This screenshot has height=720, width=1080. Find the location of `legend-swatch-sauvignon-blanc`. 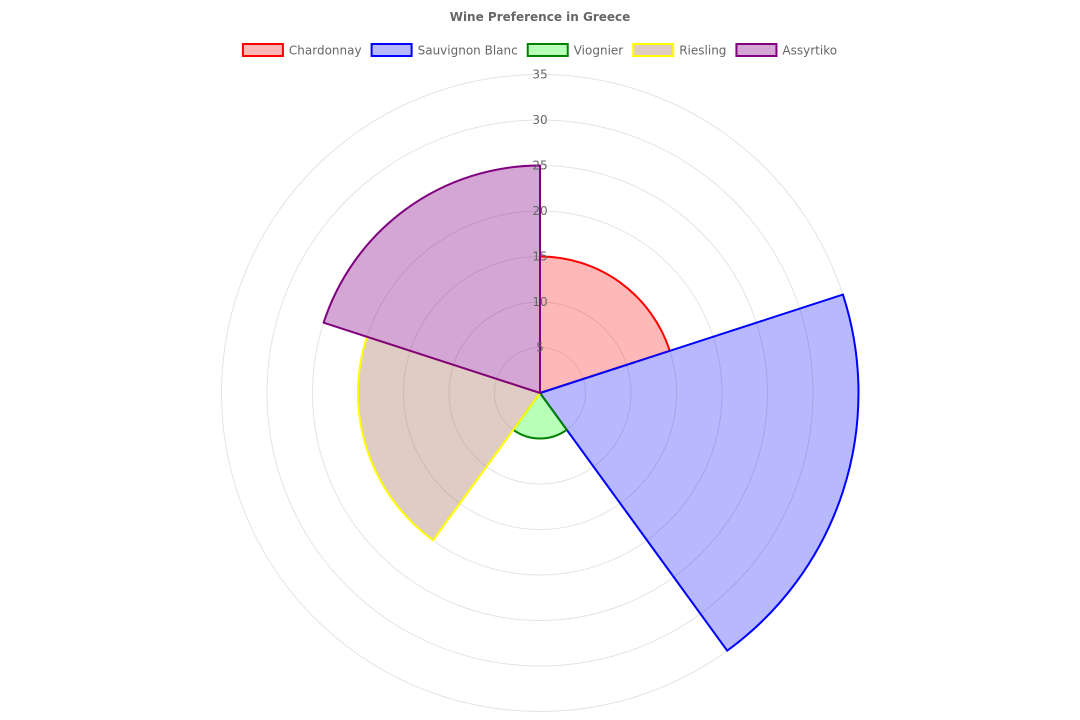

legend-swatch-sauvignon-blanc is located at coordinates (391, 50).